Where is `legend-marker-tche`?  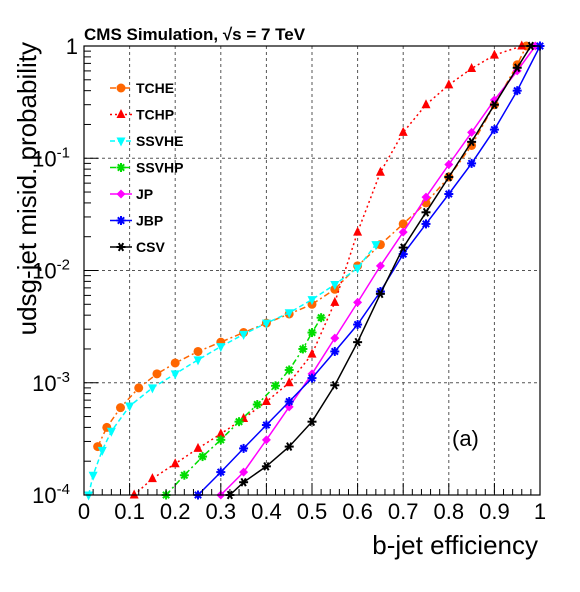
legend-marker-tche is located at coordinates (121, 88).